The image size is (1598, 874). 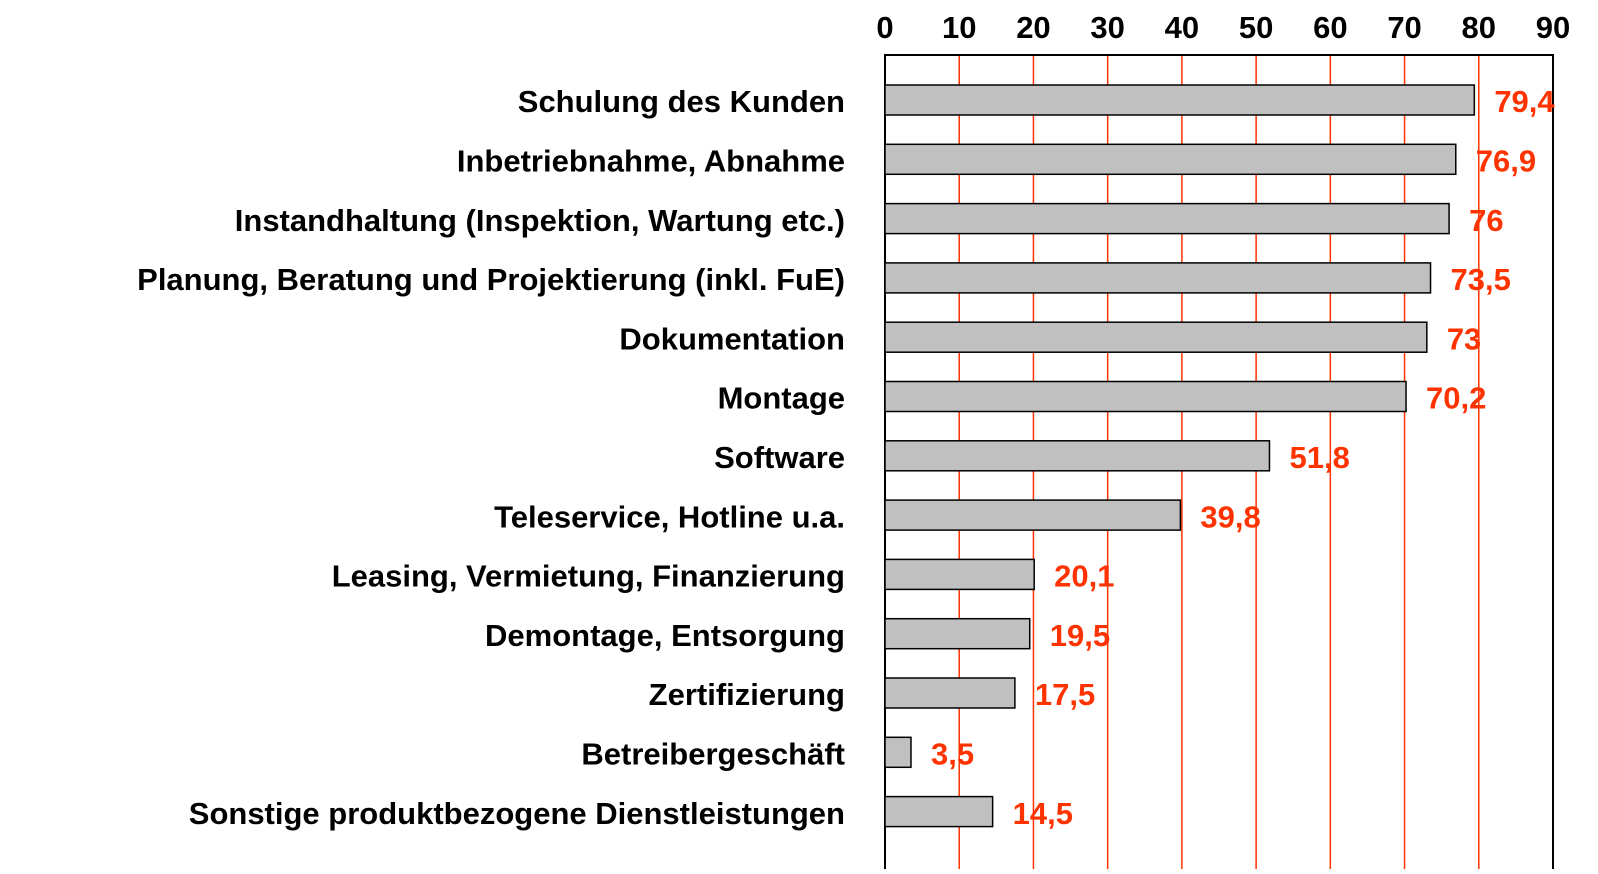 What do you see at coordinates (1065, 694) in the screenshot?
I see `value-label: 17,5` at bounding box center [1065, 694].